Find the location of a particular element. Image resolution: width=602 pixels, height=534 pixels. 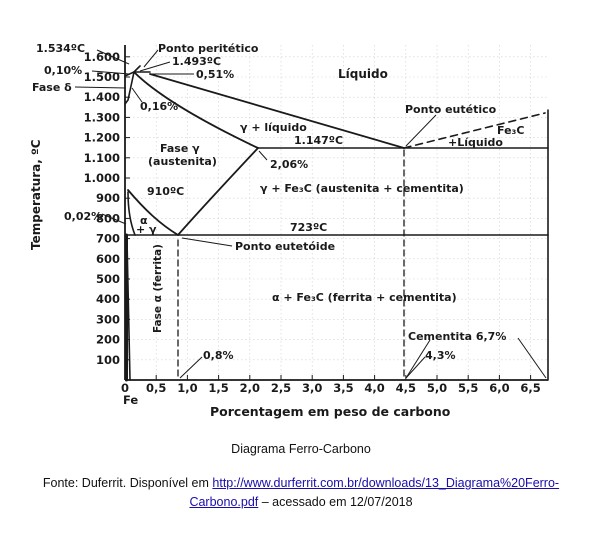

y-tick-label: 1.000 is located at coordinates (102, 178).